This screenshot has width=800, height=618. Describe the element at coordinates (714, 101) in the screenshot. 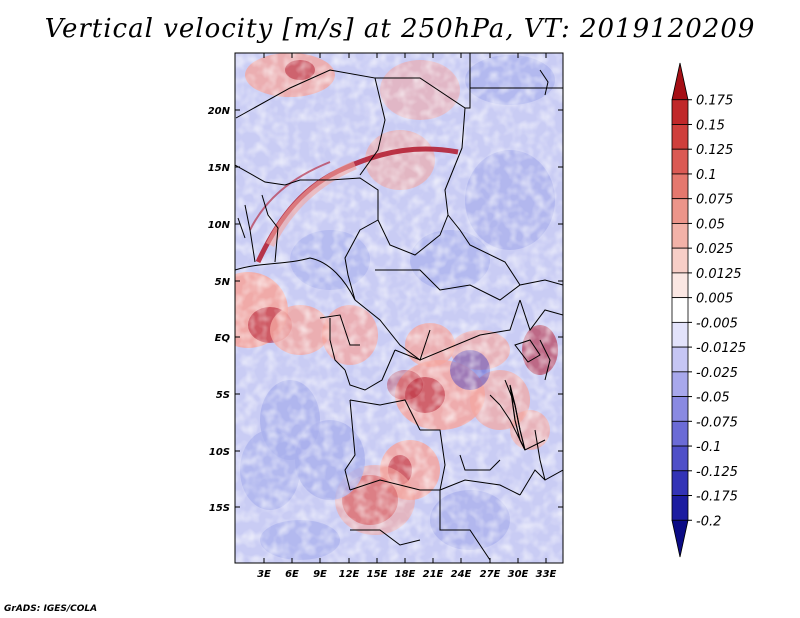

I see `colorbar-label: 0.175` at that location.